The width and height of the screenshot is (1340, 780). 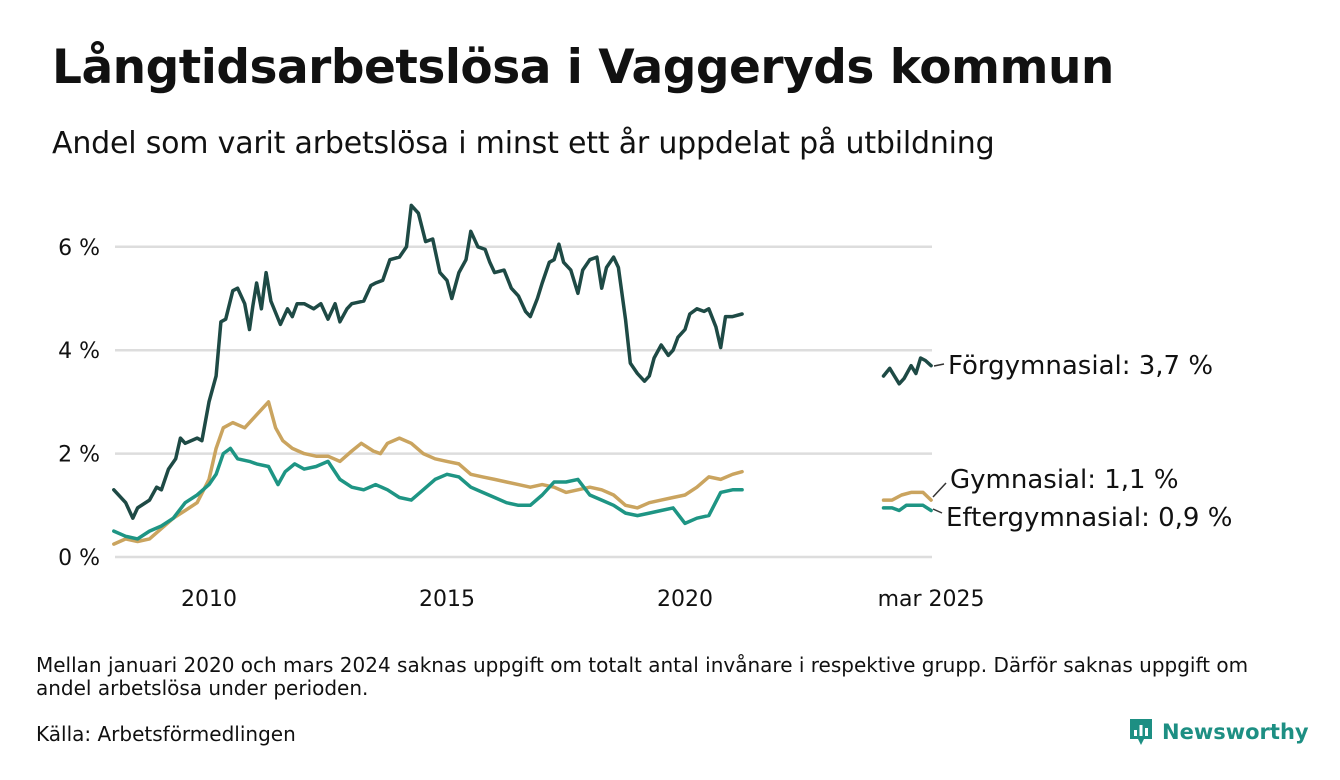 What do you see at coordinates (79, 558) in the screenshot?
I see `y-tick-label: 0 %` at bounding box center [79, 558].